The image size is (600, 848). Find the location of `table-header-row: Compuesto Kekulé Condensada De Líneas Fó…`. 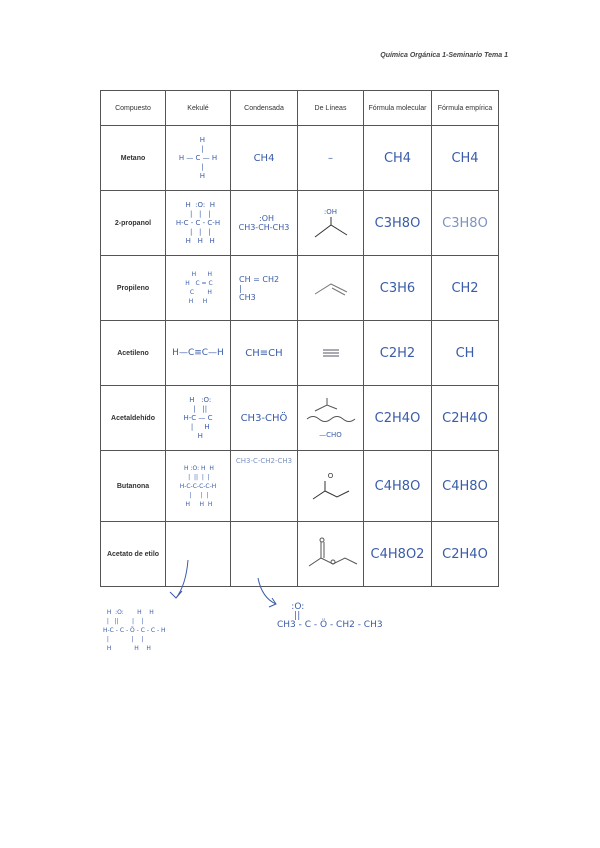

table-header-row: Compuesto Kekulé Condensada De Líneas Fó… is located at coordinates (299, 108).